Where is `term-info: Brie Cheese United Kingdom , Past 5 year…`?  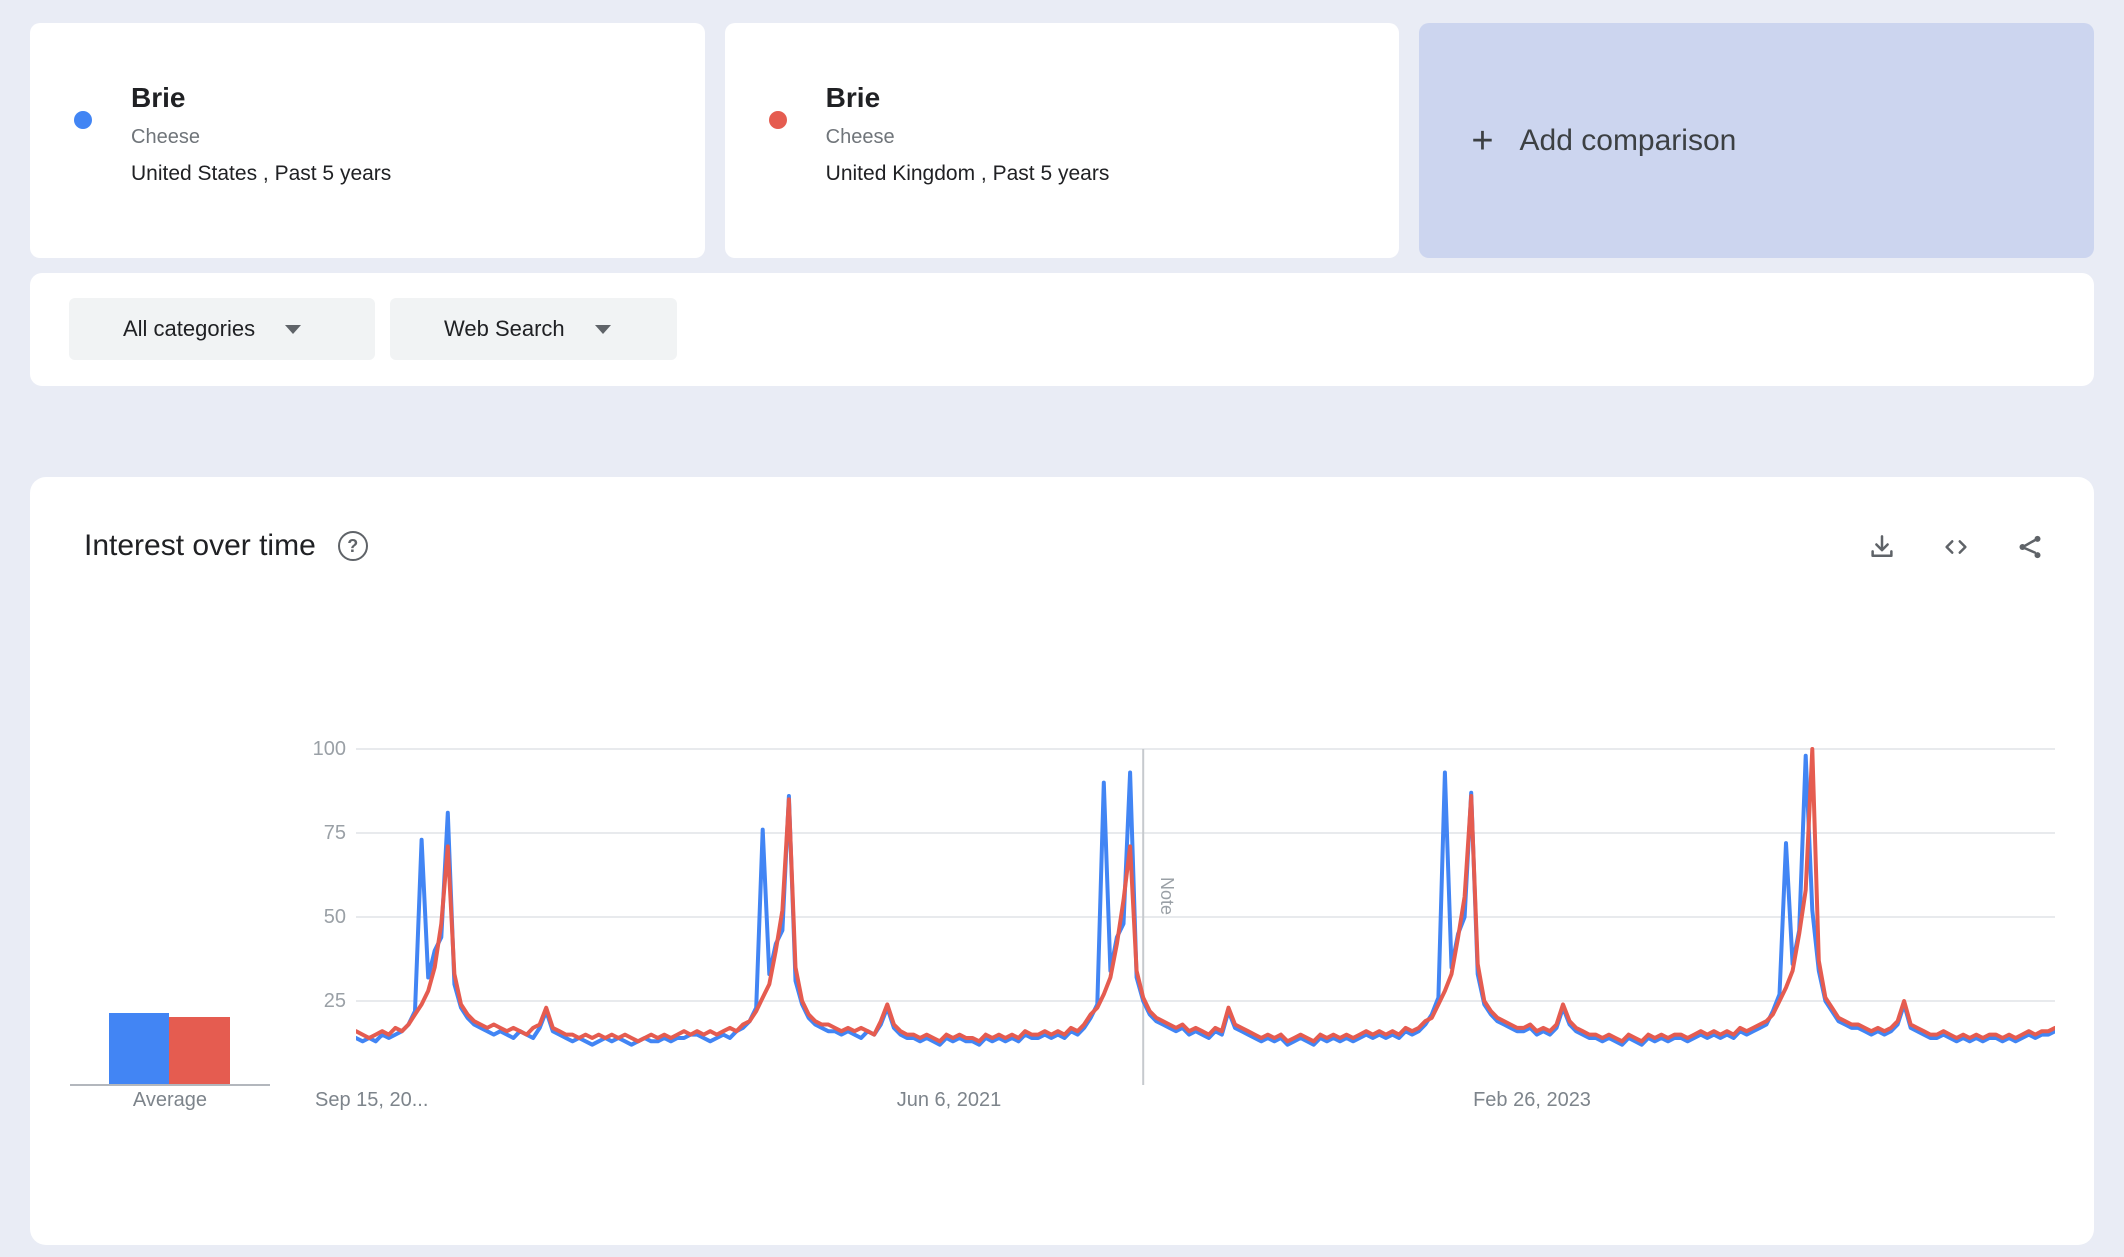 term-info: Brie Cheese United Kingdom , Past 5 year… is located at coordinates (968, 134).